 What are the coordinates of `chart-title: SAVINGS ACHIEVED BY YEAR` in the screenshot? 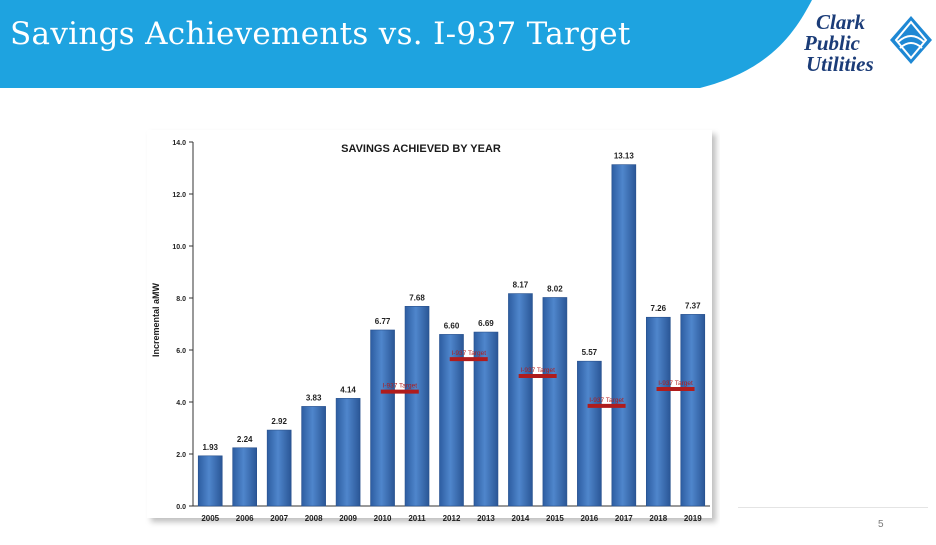 It's located at (421, 149).